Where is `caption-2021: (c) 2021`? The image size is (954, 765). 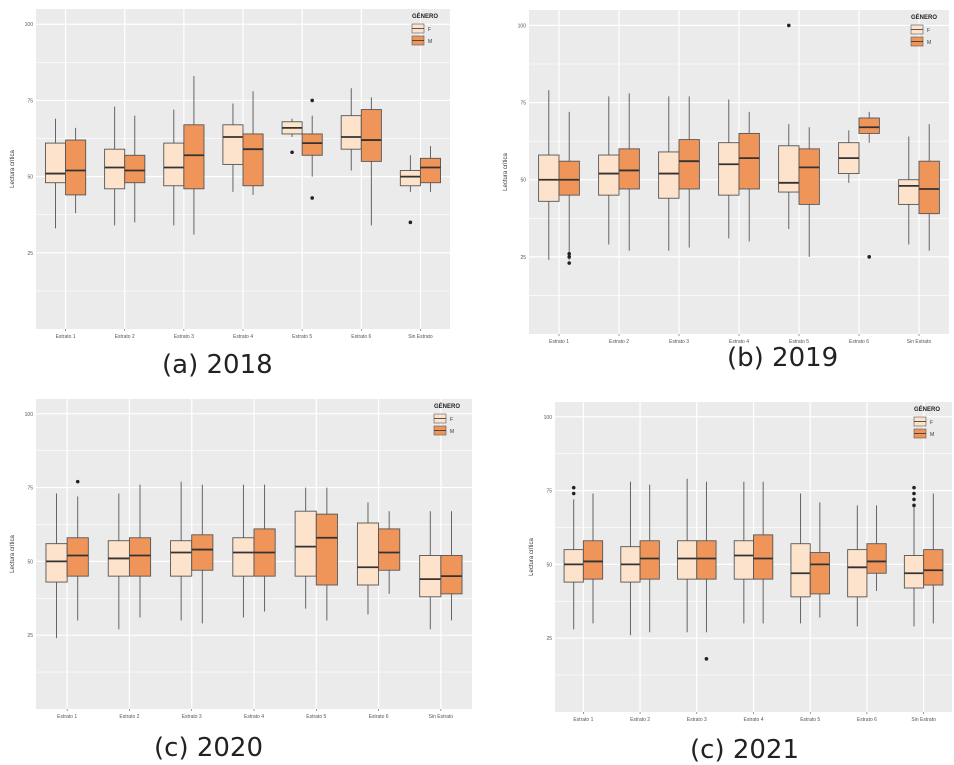 caption-2021: (c) 2021 is located at coordinates (745, 750).